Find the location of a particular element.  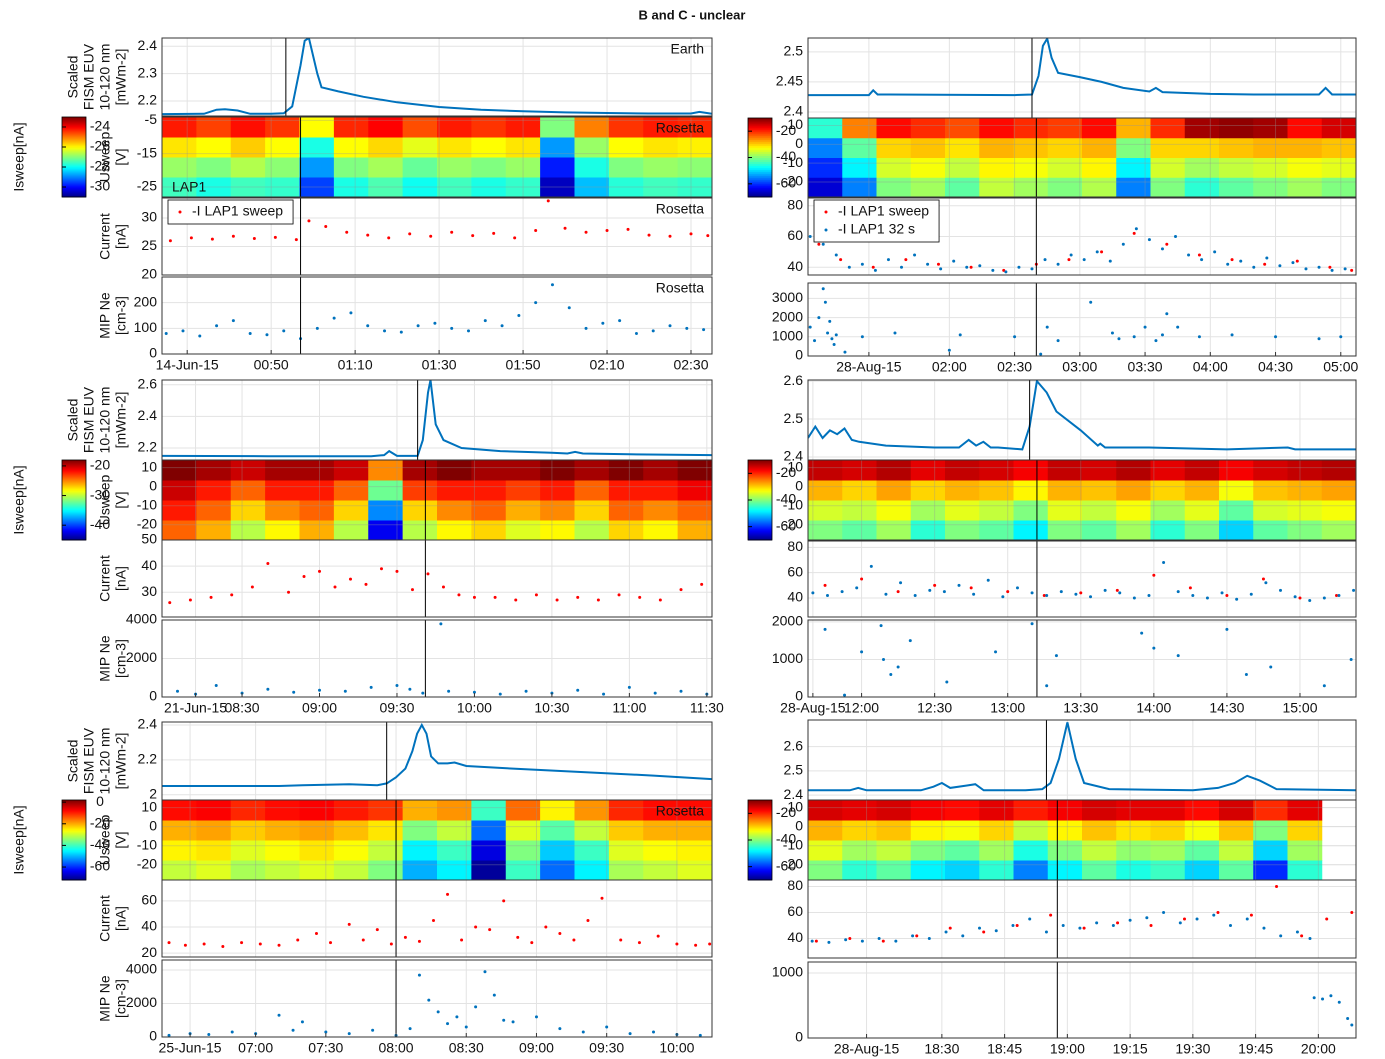

panel: 2 2.2 2.4 Scaled FISM EUV 10-120 nm [mWm-2] is located at coordinates (389, 758).